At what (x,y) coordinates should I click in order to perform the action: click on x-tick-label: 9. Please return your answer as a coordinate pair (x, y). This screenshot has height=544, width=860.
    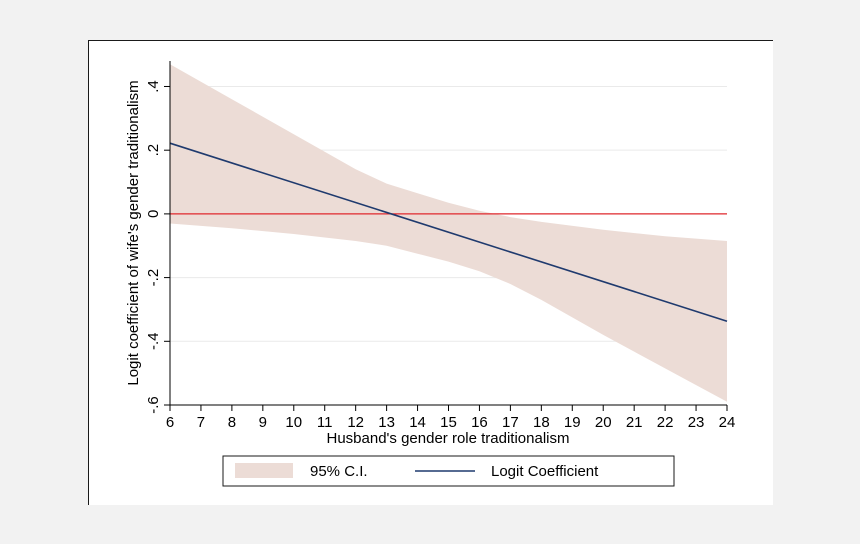
    Looking at the image, I should click on (263, 422).